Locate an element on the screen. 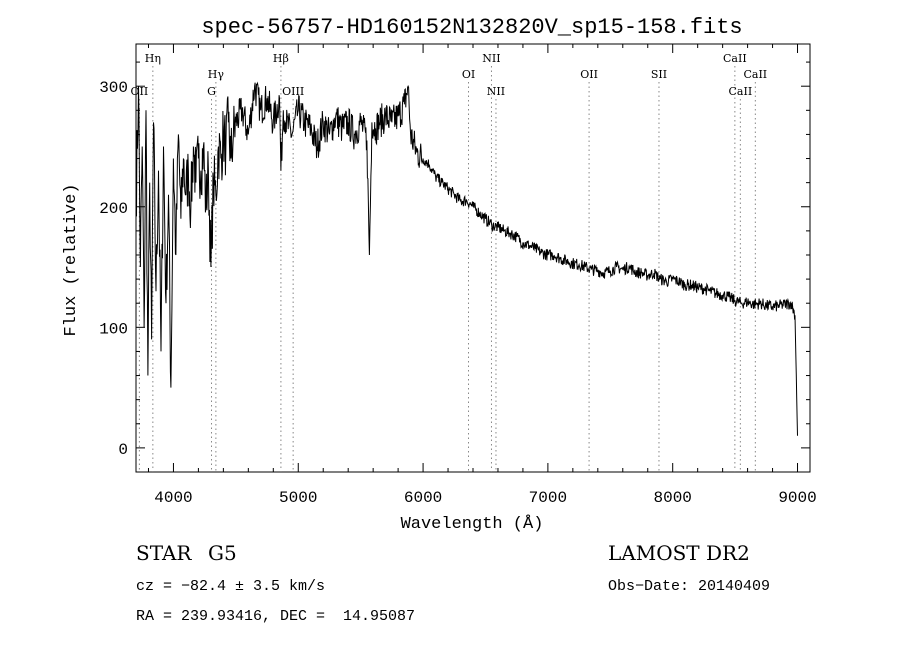 This screenshot has height=650, width=900. y-tick-label: 300 is located at coordinates (113, 88).